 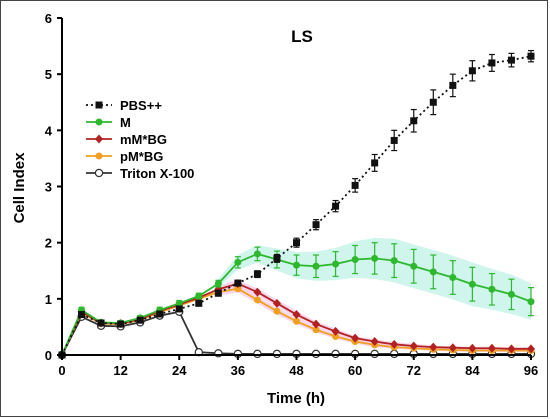 What do you see at coordinates (355, 370) in the screenshot?
I see `x-tick-label: 60` at bounding box center [355, 370].